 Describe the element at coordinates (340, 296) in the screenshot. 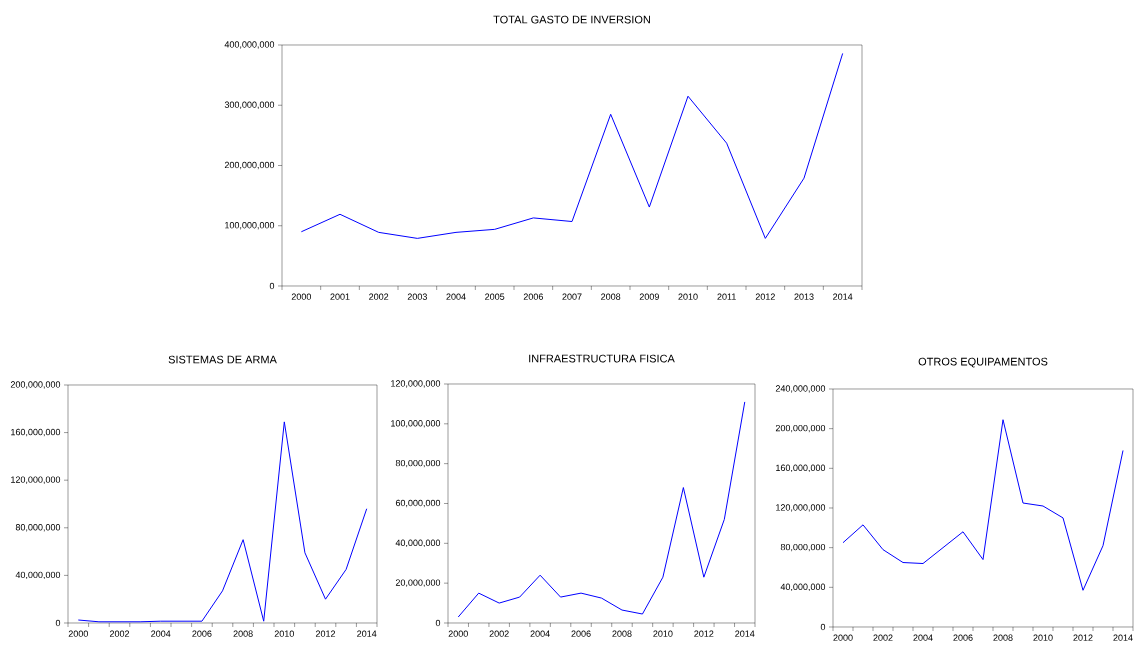

I see `x-tick-label: 2001` at that location.